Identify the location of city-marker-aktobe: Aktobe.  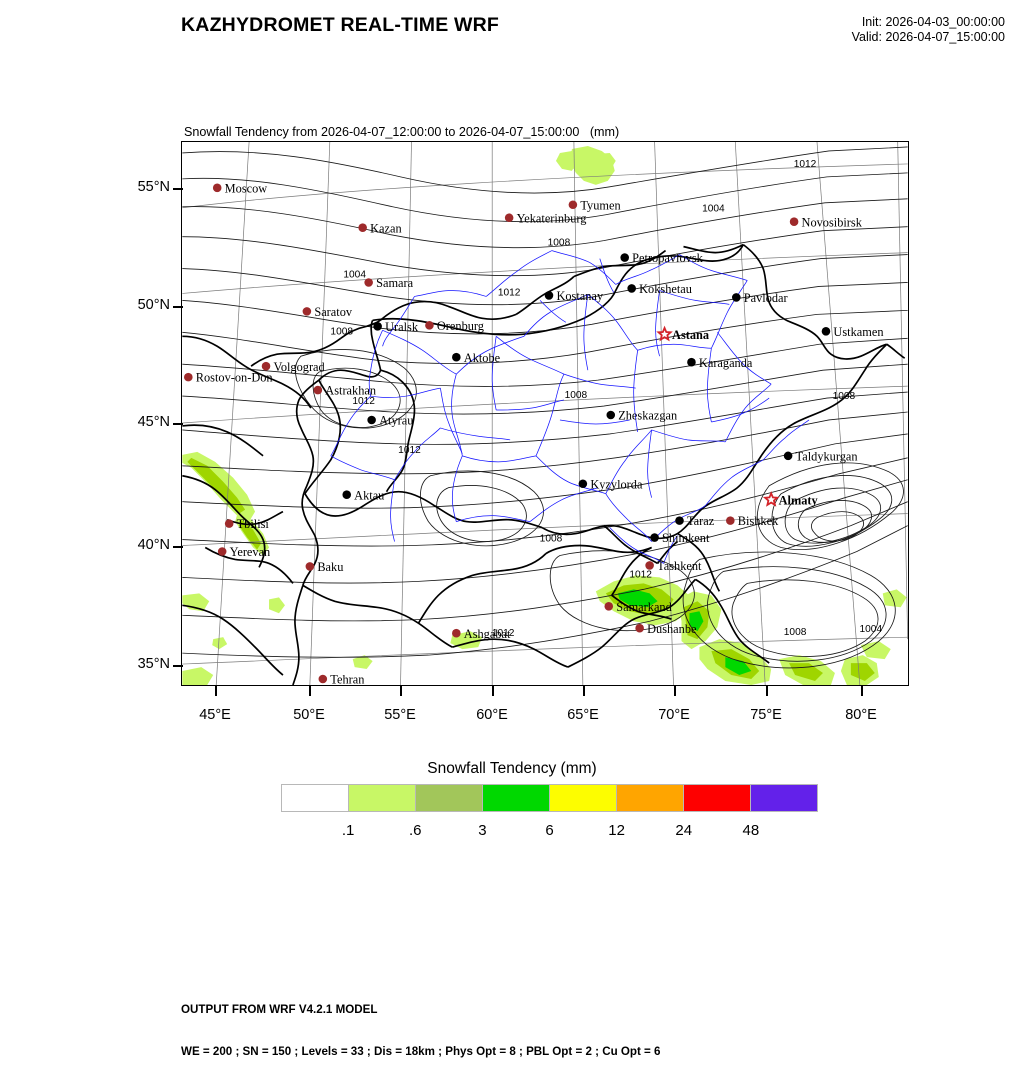
(476, 358).